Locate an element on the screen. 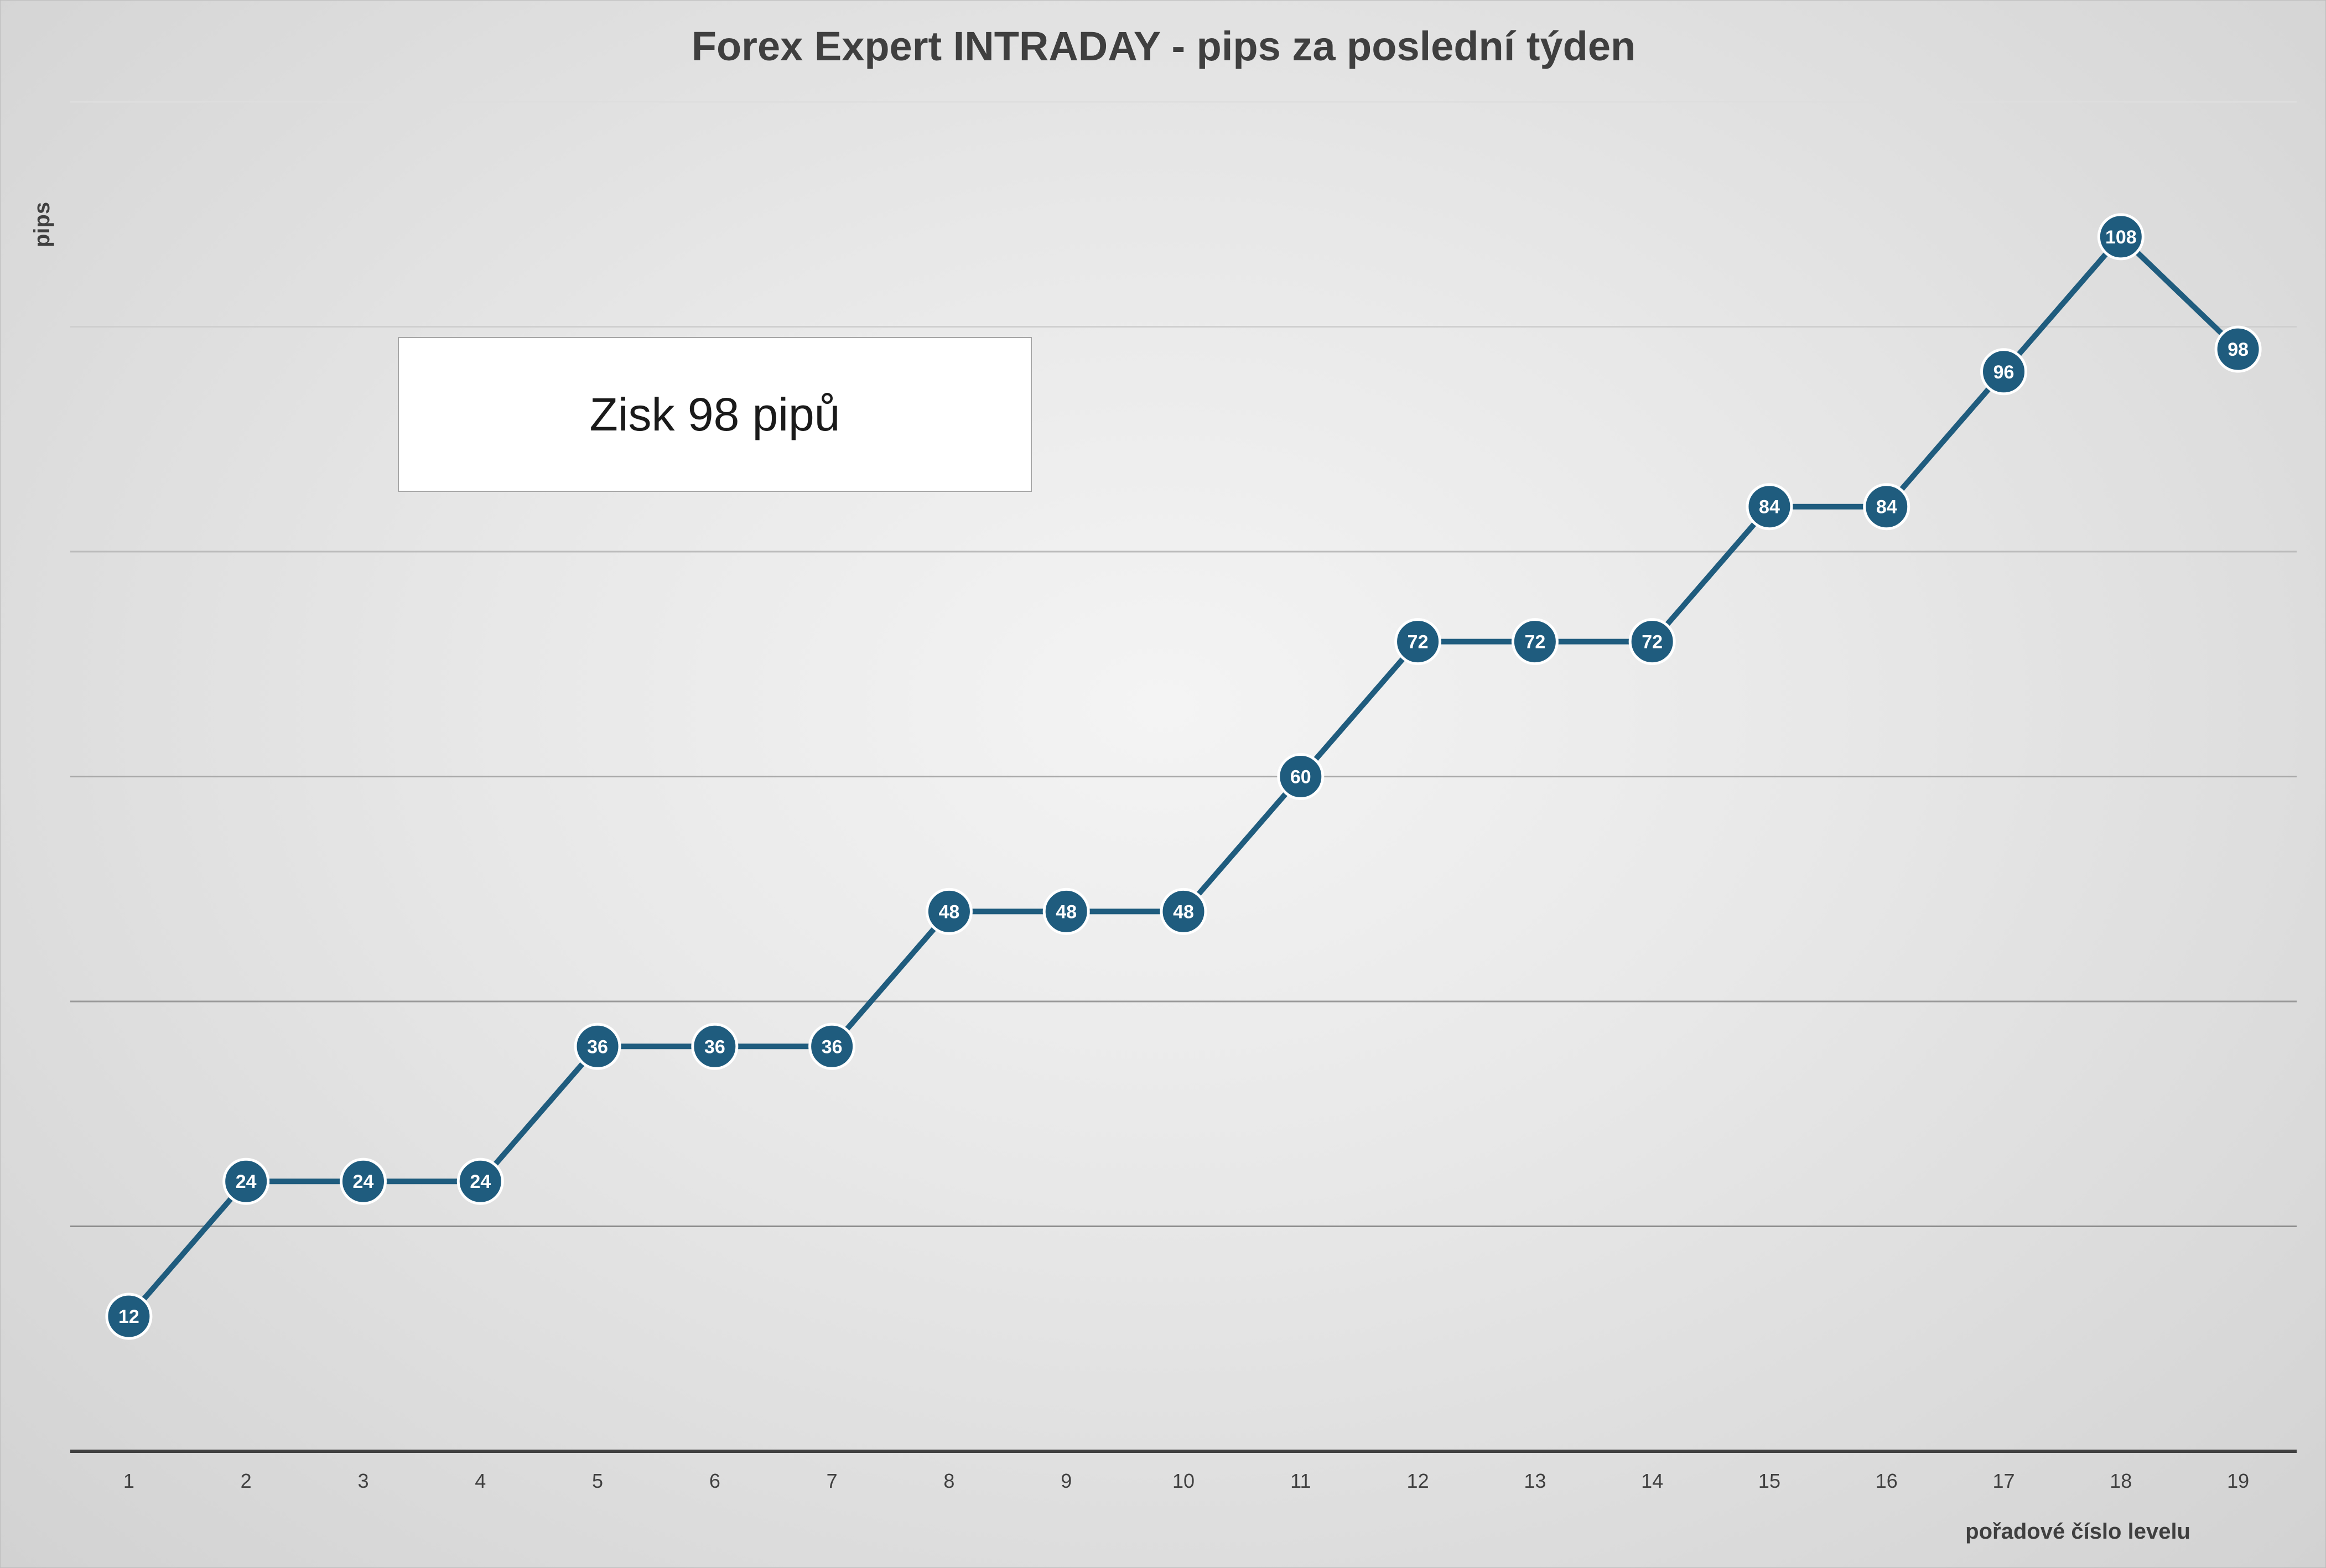 The width and height of the screenshot is (2326, 1568). x-tick-label-10: 10 is located at coordinates (1183, 1481).